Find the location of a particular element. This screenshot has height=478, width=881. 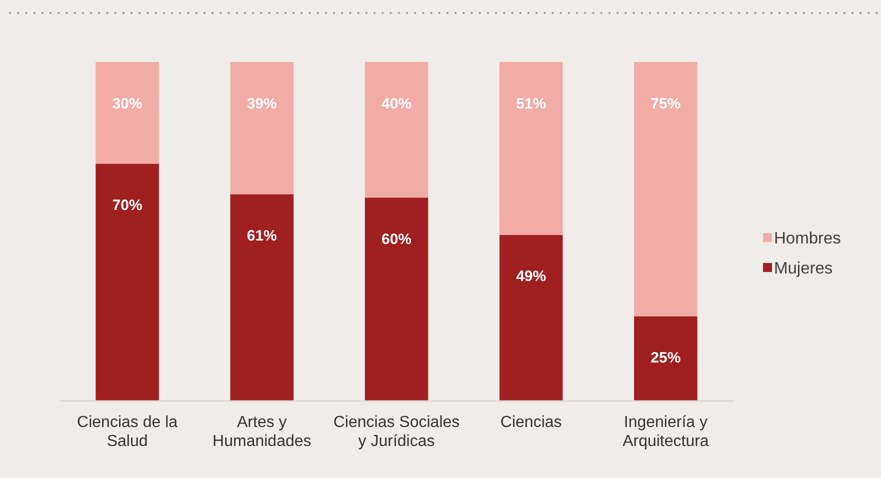

x-tick-label: Ciencias is located at coordinates (531, 422).